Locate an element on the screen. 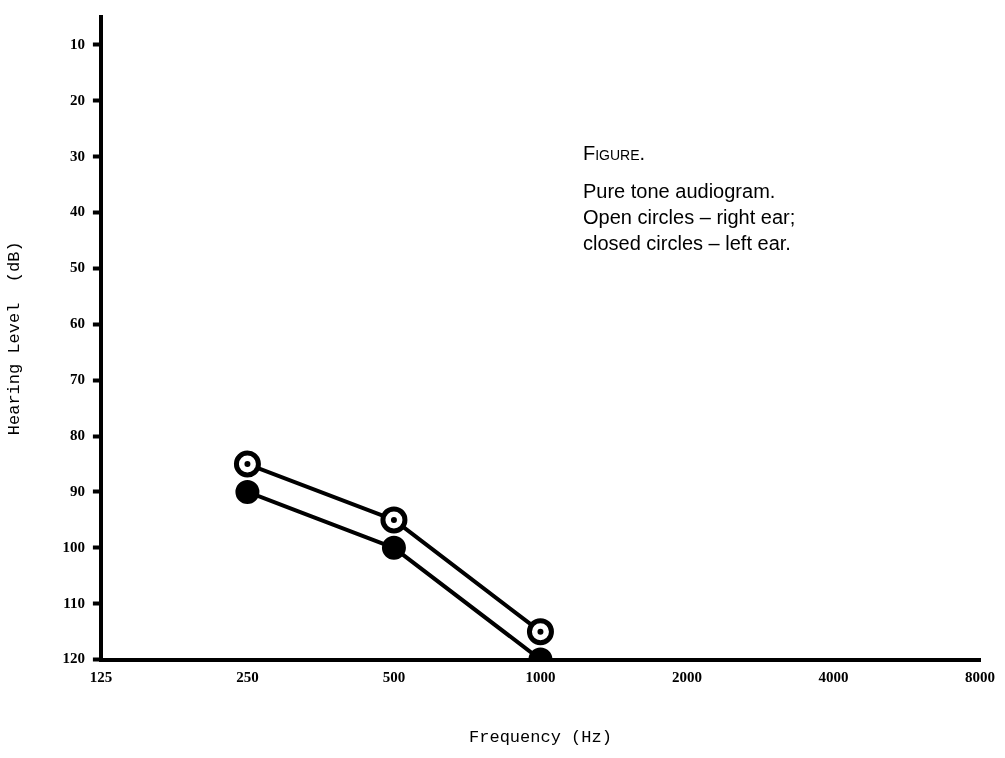  y-tick-label: 60 is located at coordinates (77, 323).